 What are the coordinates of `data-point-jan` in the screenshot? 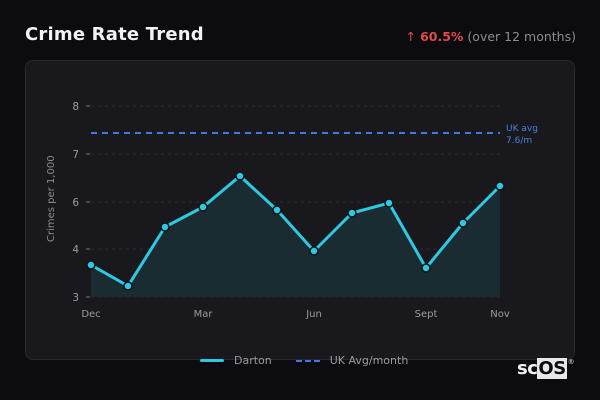 It's located at (128, 286).